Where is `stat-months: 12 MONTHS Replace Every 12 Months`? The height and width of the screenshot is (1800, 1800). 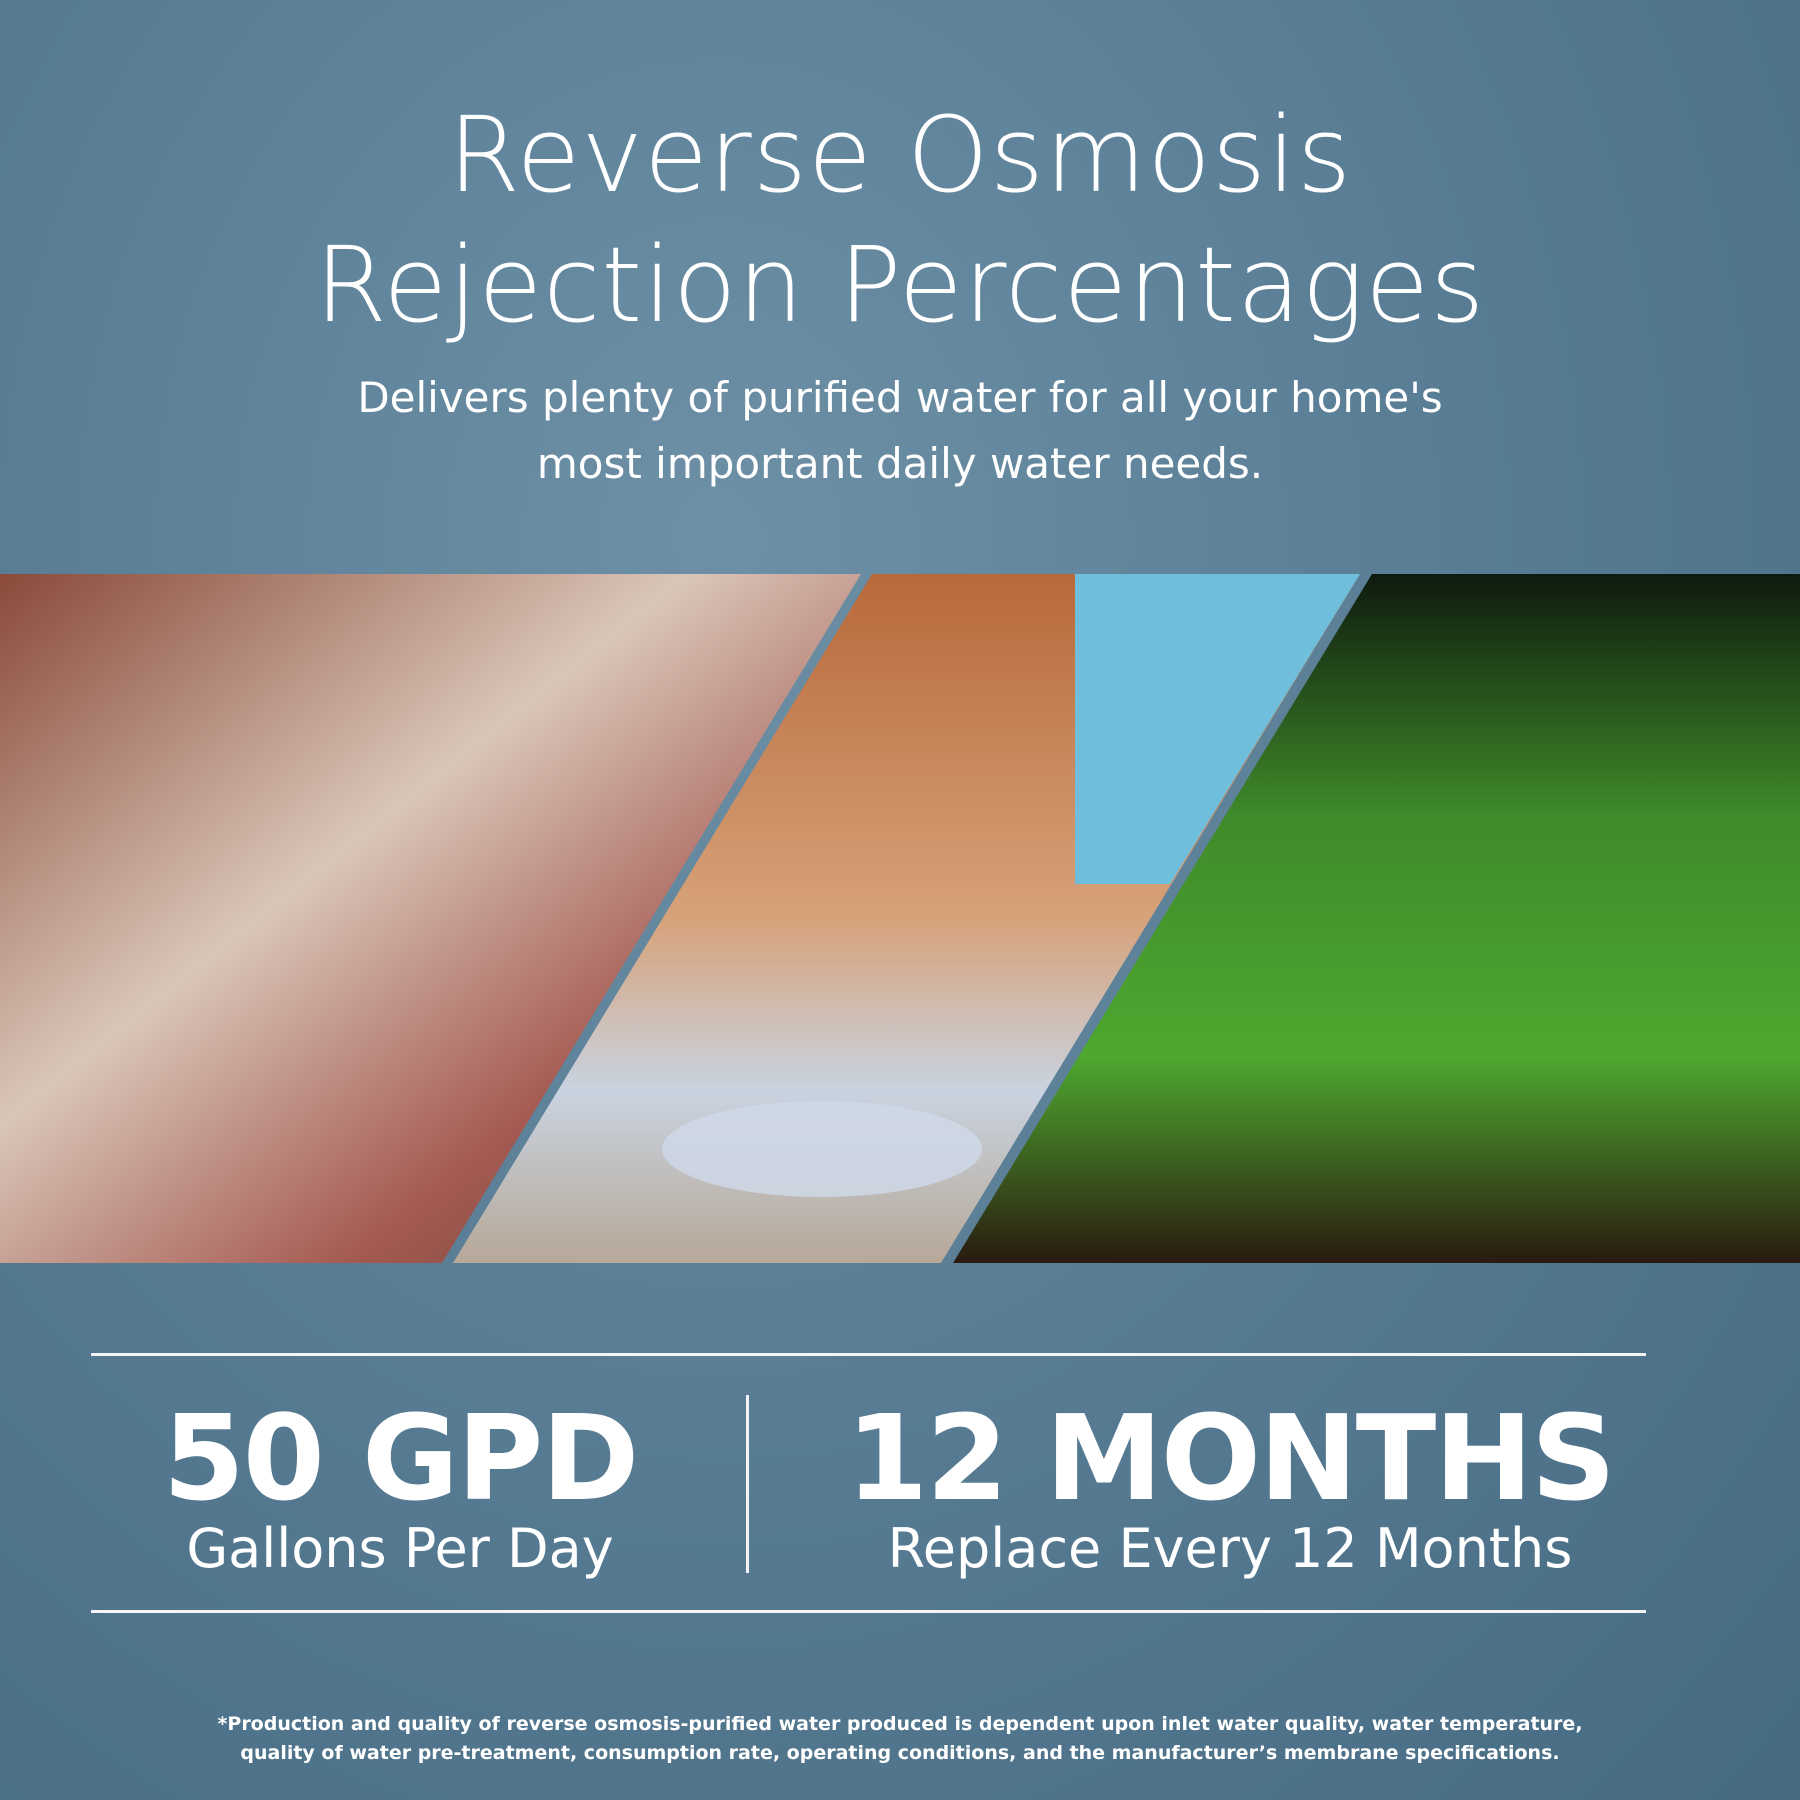 stat-months: 12 MONTHS Replace Every 12 Months is located at coordinates (1230, 1489).